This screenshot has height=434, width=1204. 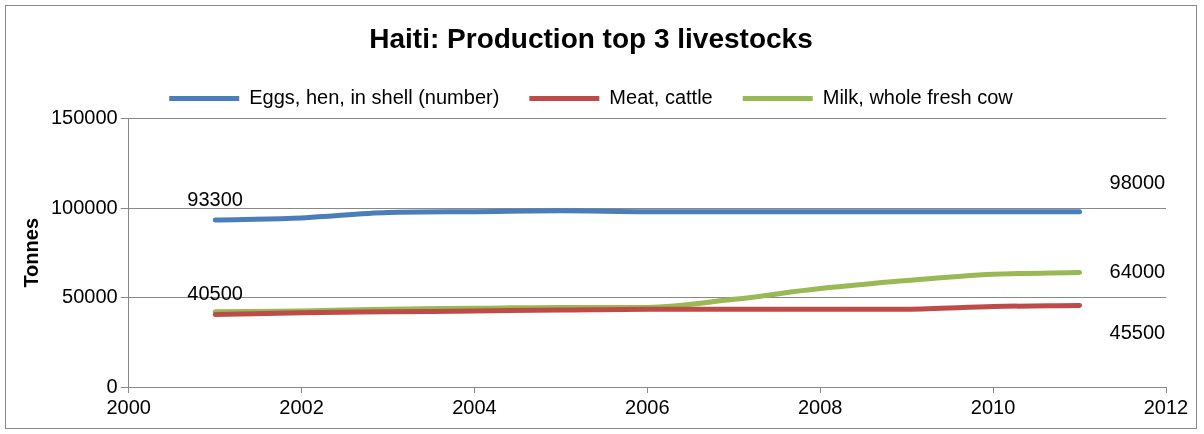 What do you see at coordinates (84, 206) in the screenshot?
I see `y-tick-label: 100000` at bounding box center [84, 206].